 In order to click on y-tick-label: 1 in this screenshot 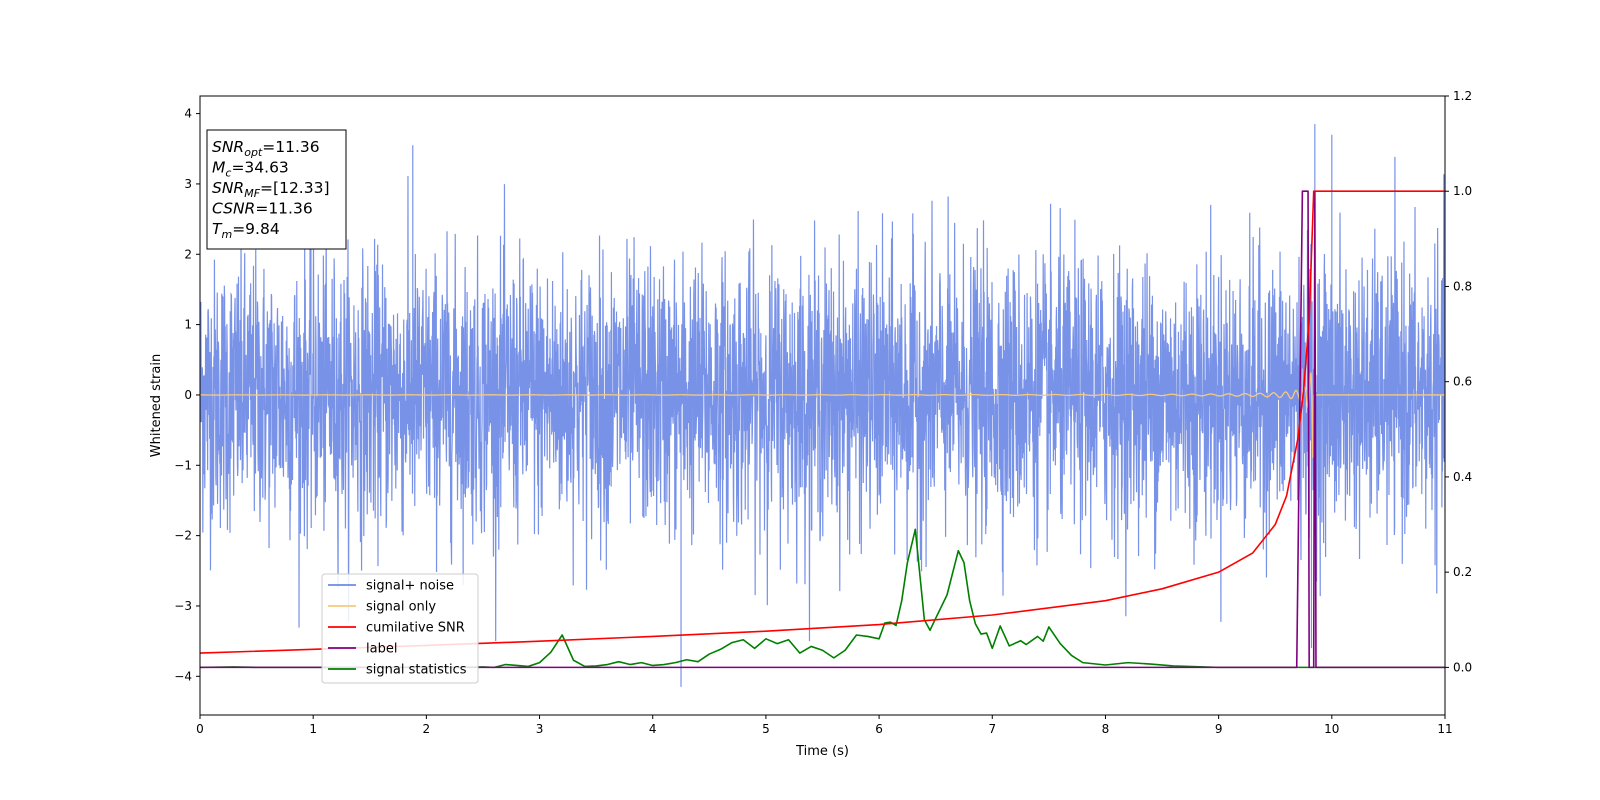, I will do `click(188, 325)`.